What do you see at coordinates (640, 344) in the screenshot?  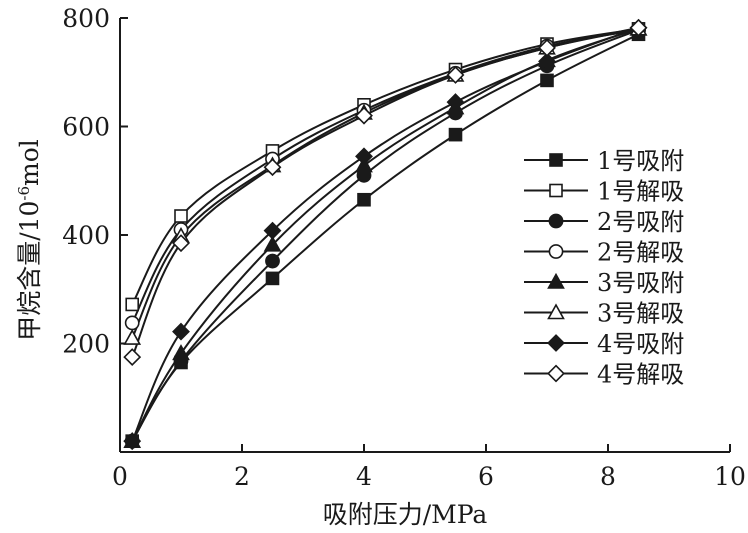 I see `legend-label: 4号吸附` at bounding box center [640, 344].